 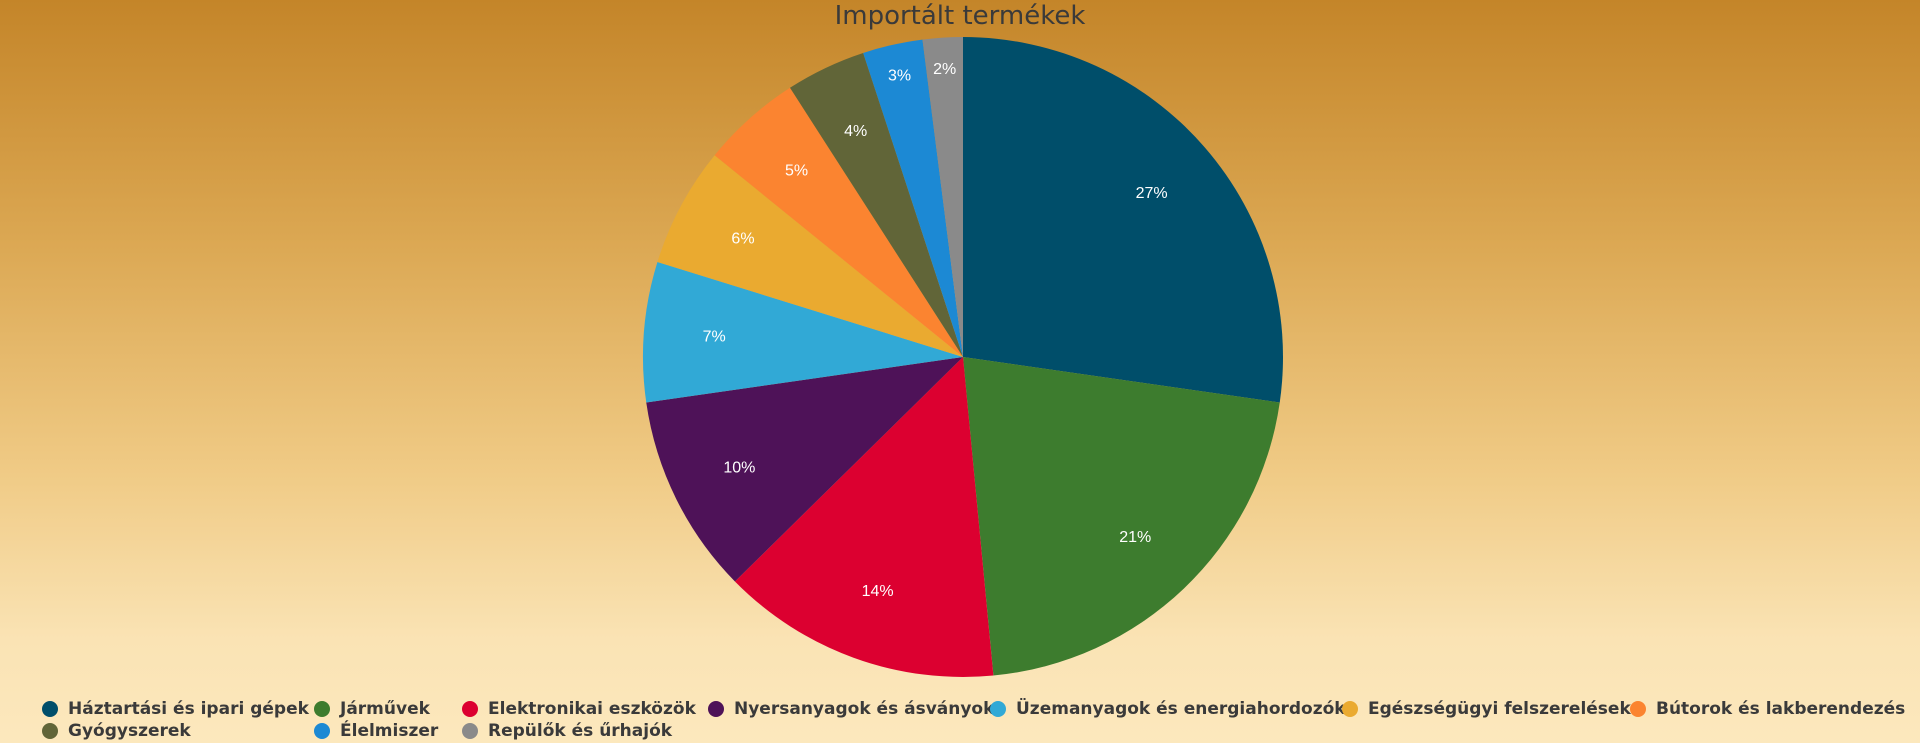 What do you see at coordinates (944, 69) in the screenshot?
I see `slice-label-10: 2%` at bounding box center [944, 69].